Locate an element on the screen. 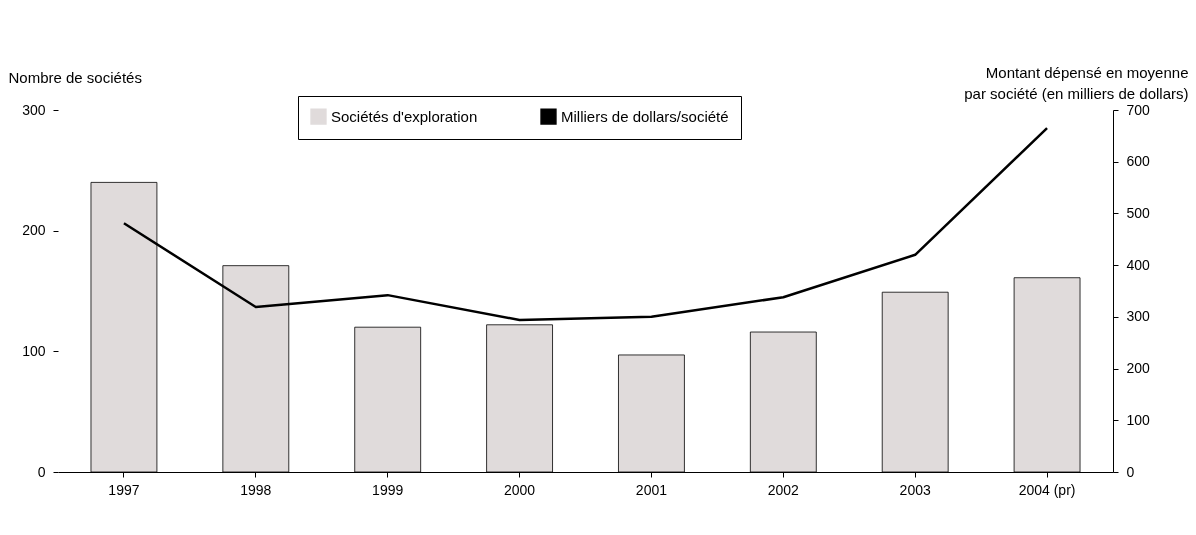  x-tick-label: 2003 is located at coordinates (915, 489).